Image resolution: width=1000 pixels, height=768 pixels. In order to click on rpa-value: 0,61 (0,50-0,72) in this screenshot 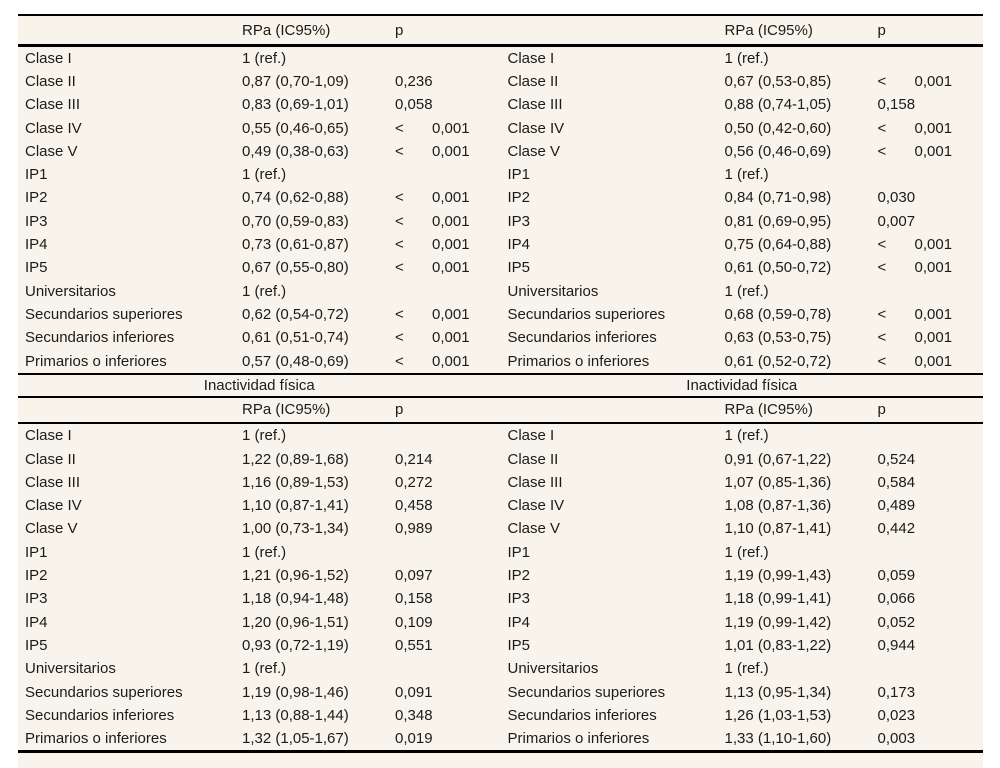, I will do `click(778, 268)`.